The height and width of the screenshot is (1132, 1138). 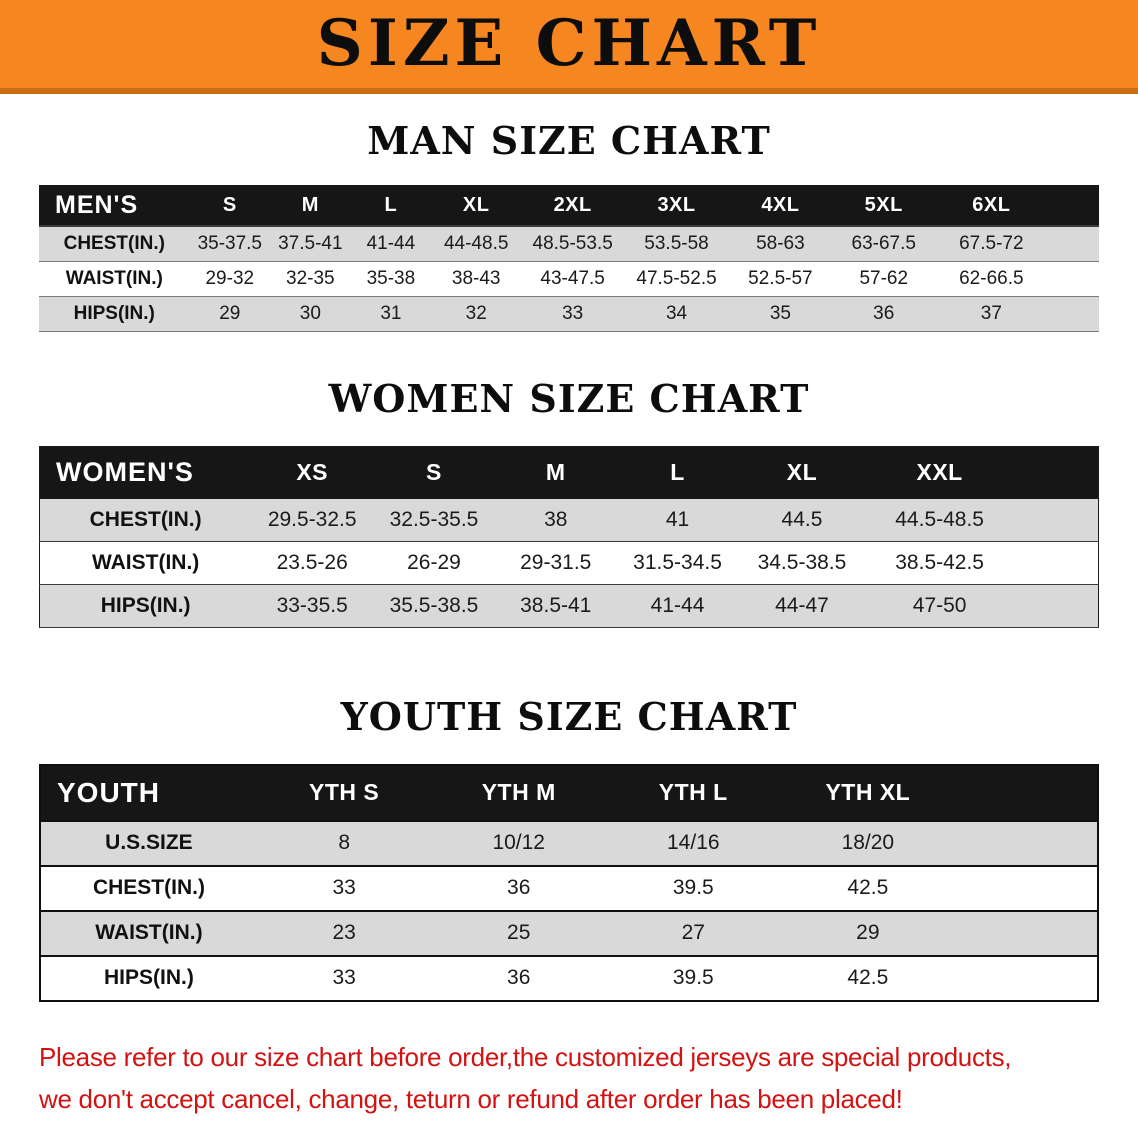 I want to click on size-value-cell: 35, so click(x=780, y=313).